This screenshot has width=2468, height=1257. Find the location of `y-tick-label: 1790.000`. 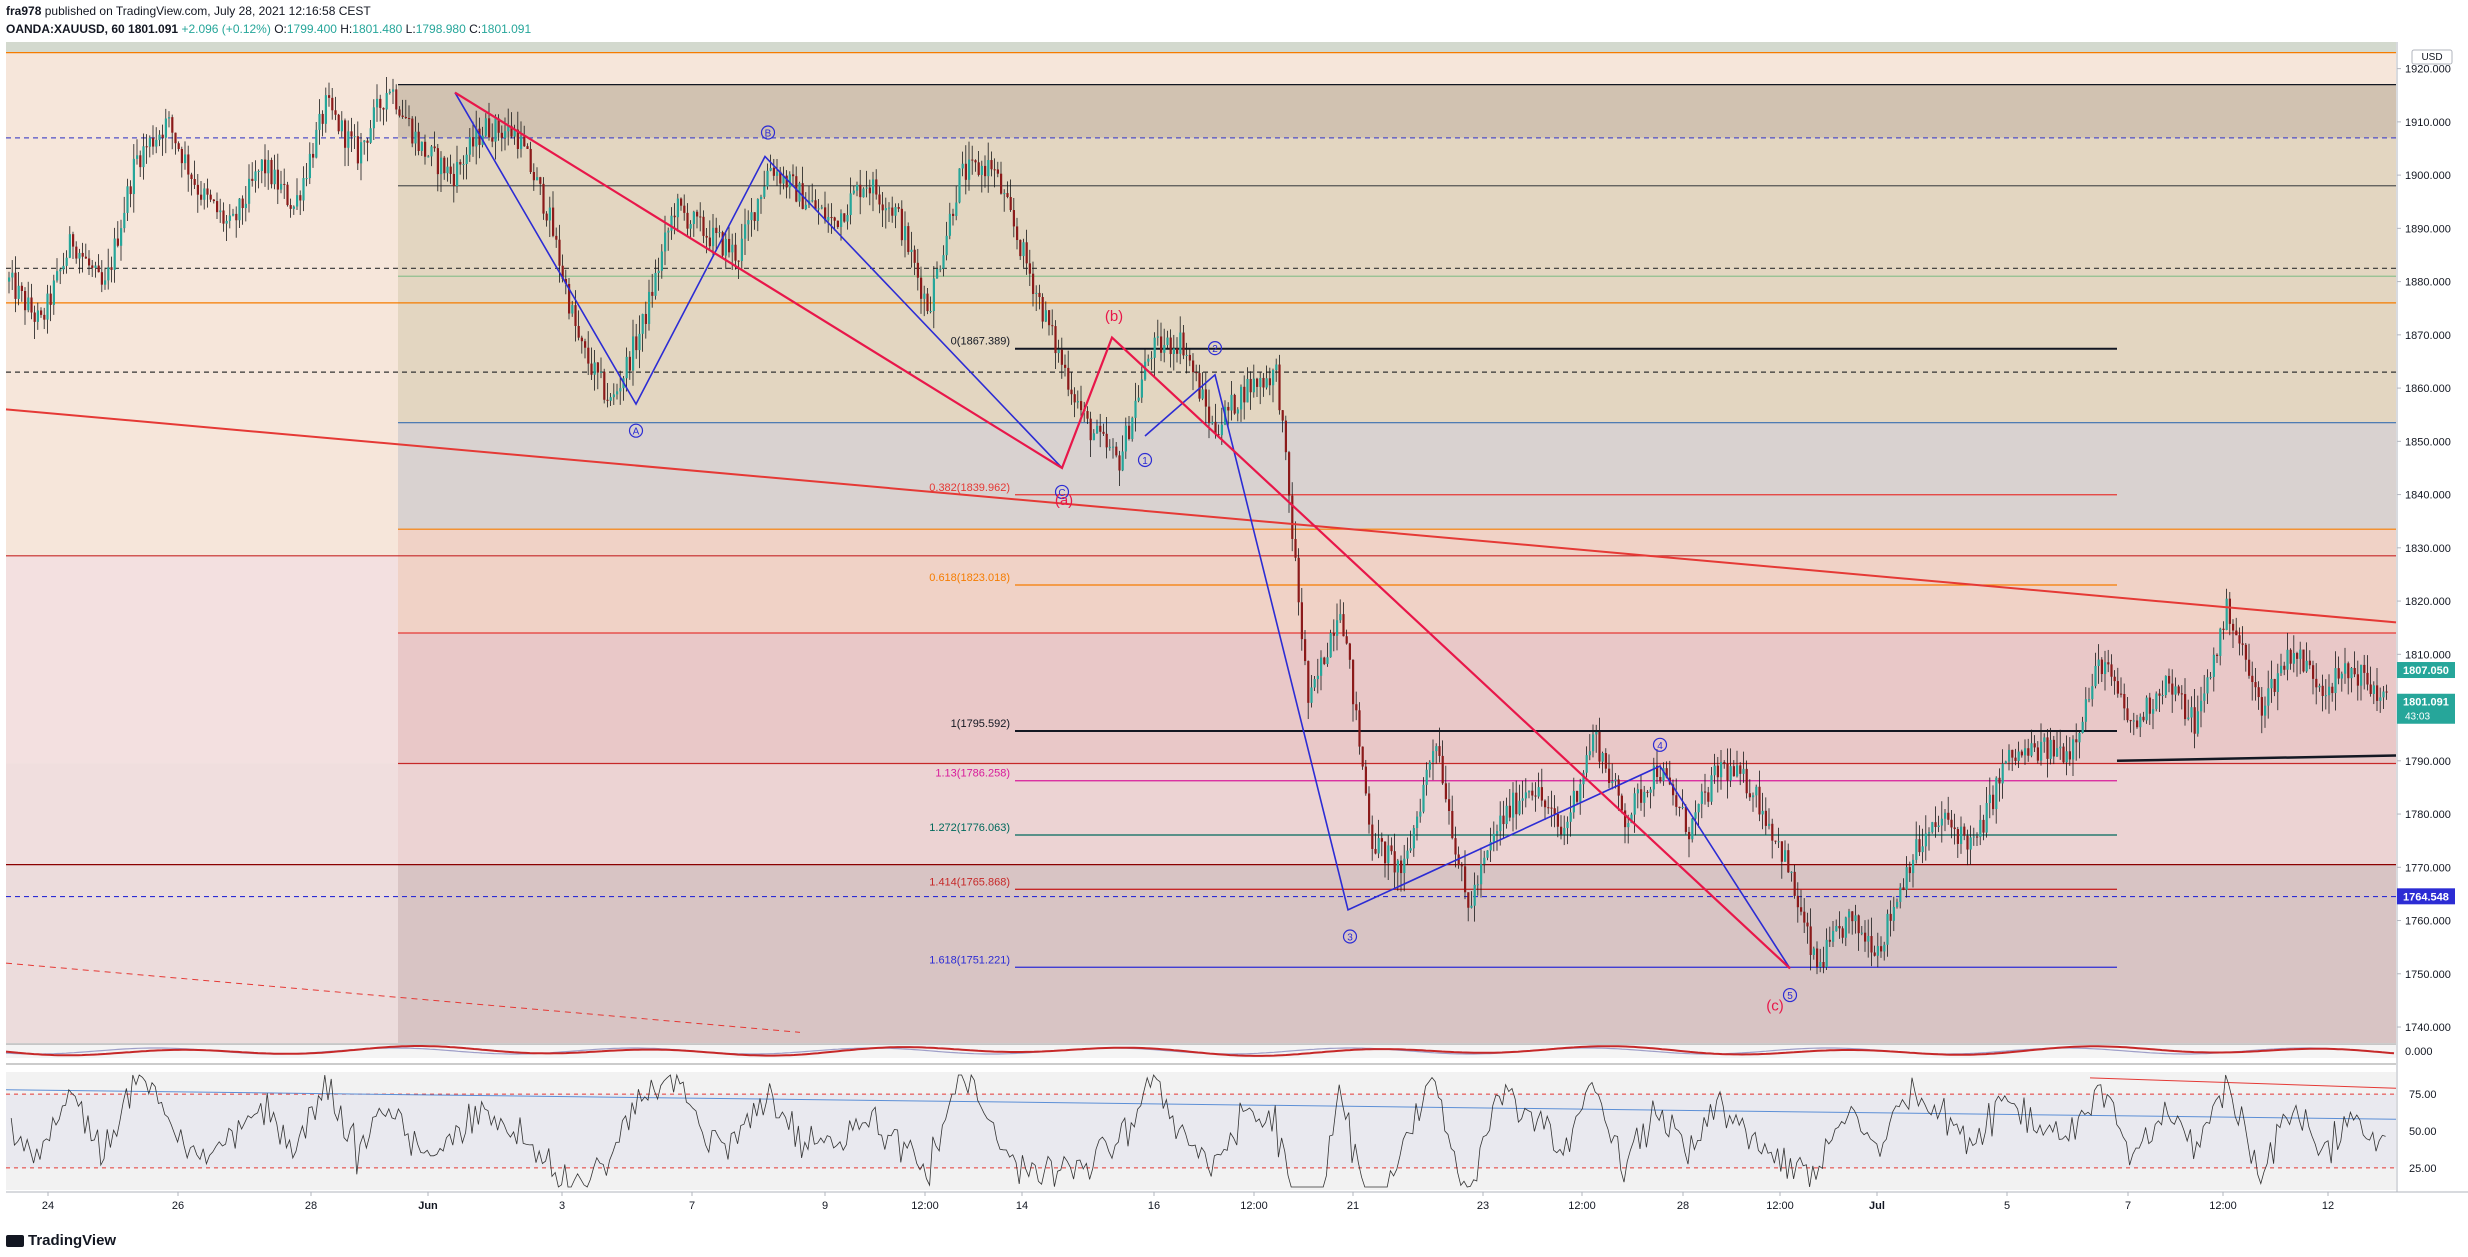

y-tick-label: 1790.000 is located at coordinates (2428, 762).